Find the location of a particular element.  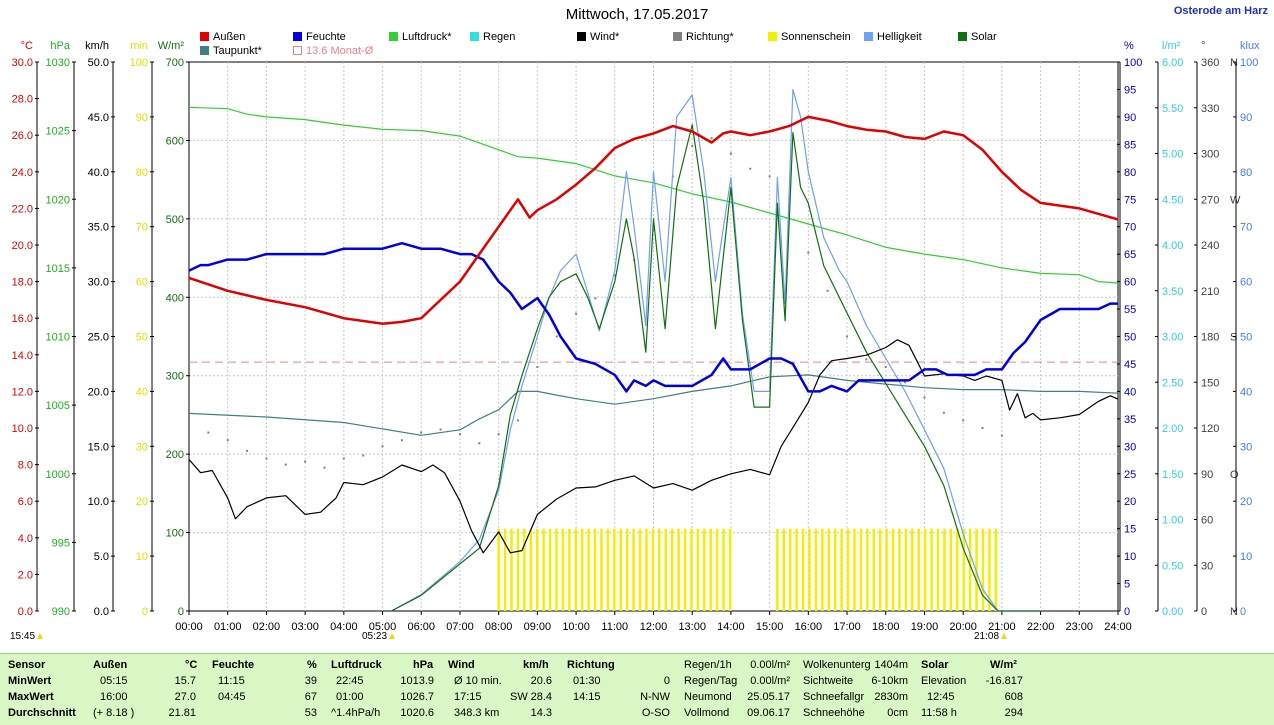

wind-tick-label: 15.0 is located at coordinates (98, 447).